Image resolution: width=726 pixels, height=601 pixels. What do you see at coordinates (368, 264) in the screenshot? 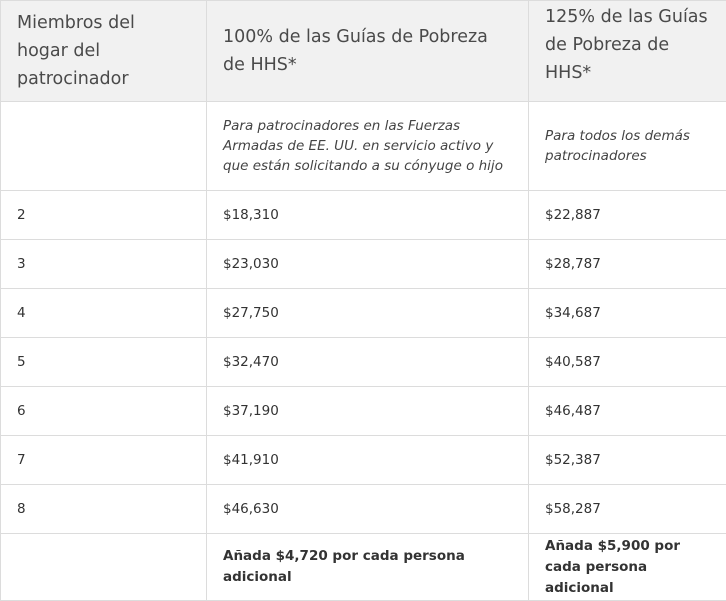
I see `guideline-100-cell: $23,030` at bounding box center [368, 264].